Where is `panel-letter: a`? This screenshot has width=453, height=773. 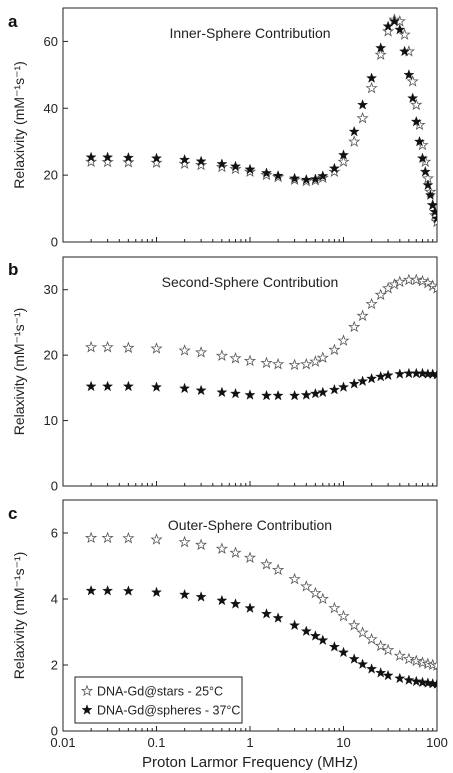
panel-letter: a is located at coordinates (13, 21).